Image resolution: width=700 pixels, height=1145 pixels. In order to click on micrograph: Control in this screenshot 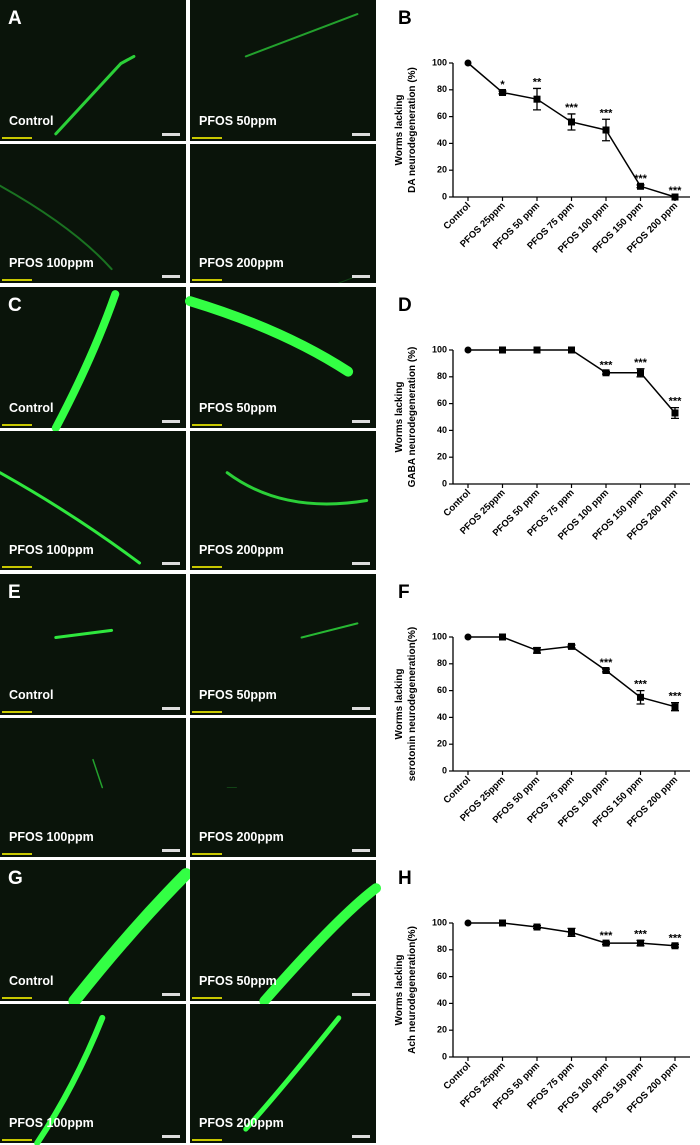, I will do `click(93, 359)`.